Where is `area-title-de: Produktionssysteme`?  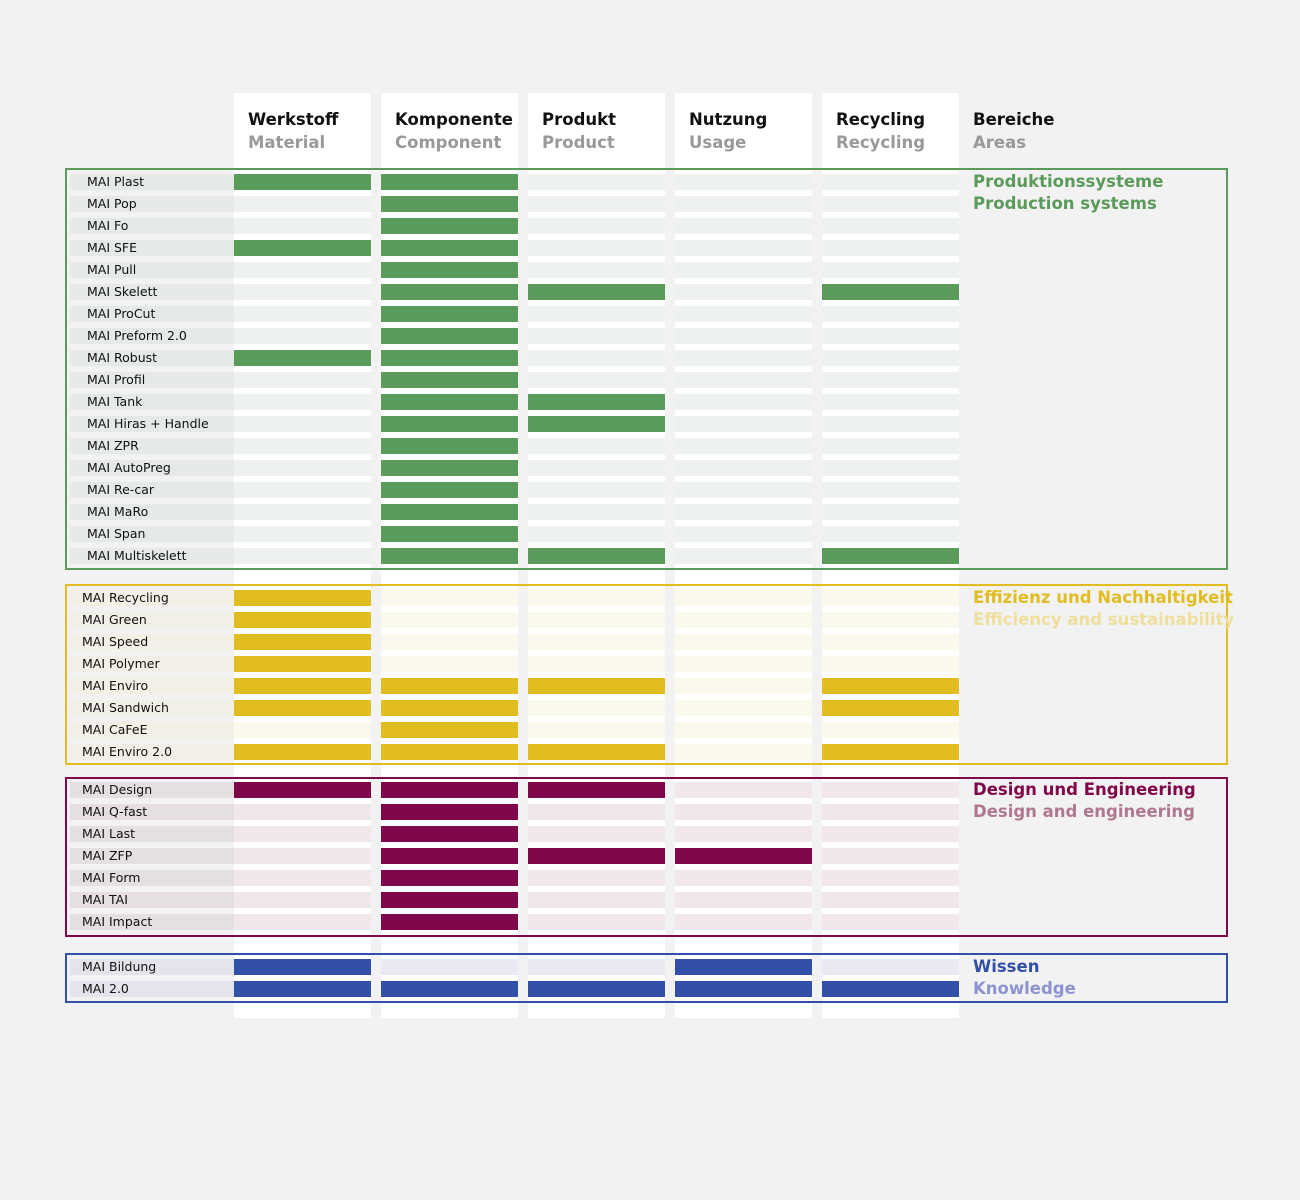
area-title-de: Produktionssysteme is located at coordinates (1068, 181).